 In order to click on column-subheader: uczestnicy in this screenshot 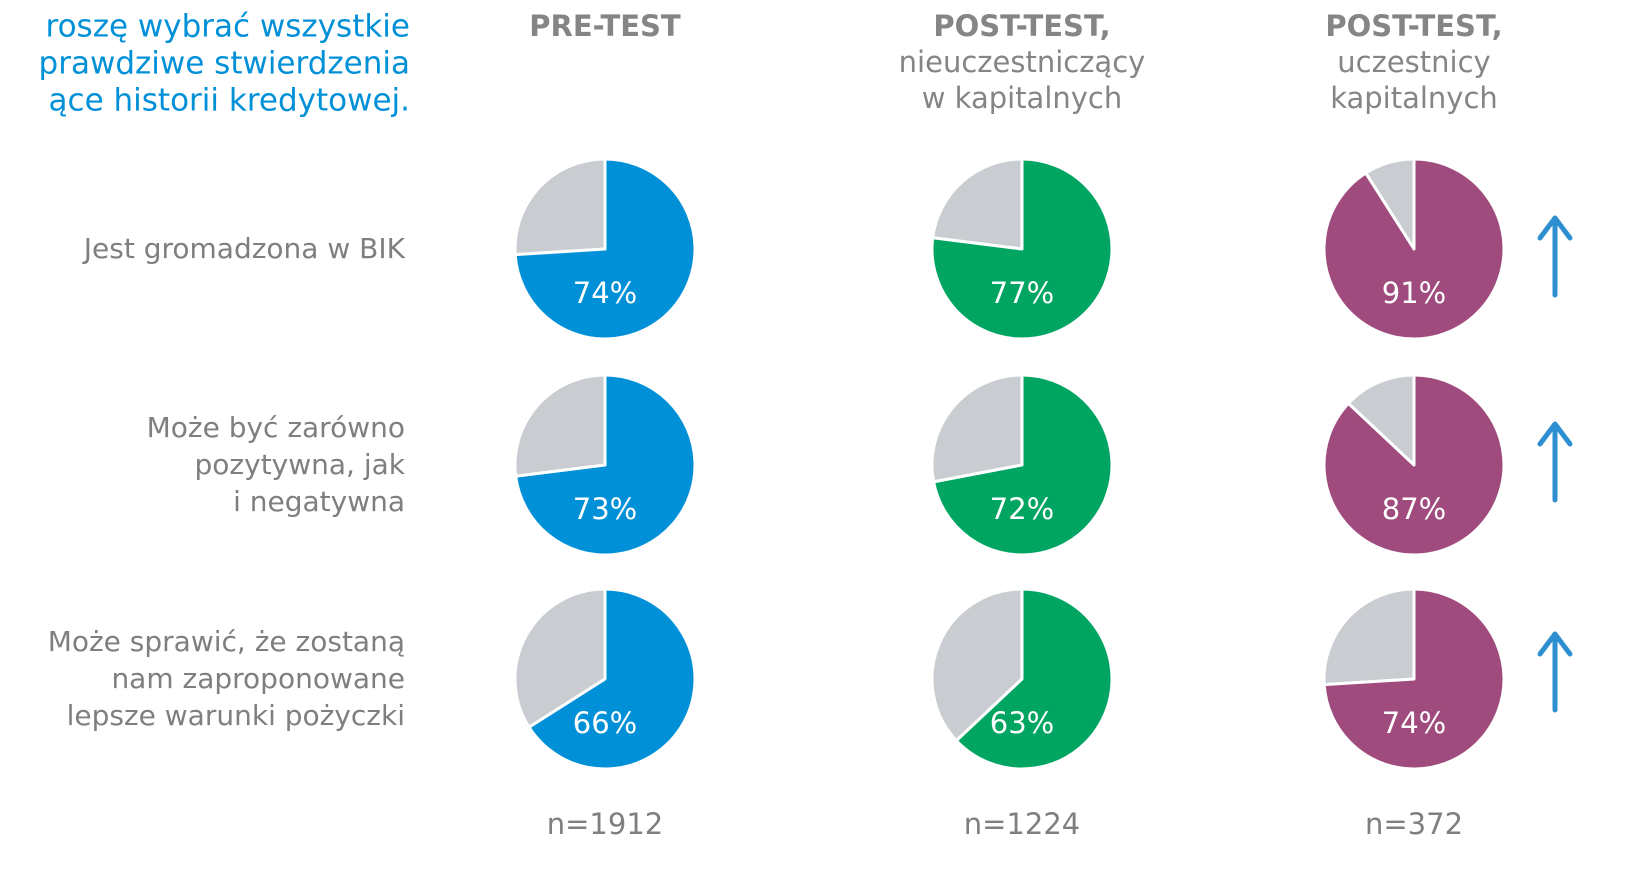, I will do `click(1413, 62)`.